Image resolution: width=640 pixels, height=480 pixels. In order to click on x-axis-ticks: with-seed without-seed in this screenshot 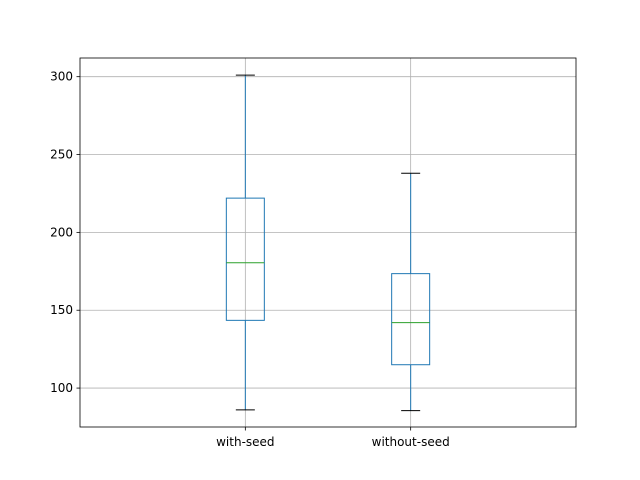, I will do `click(333, 438)`.